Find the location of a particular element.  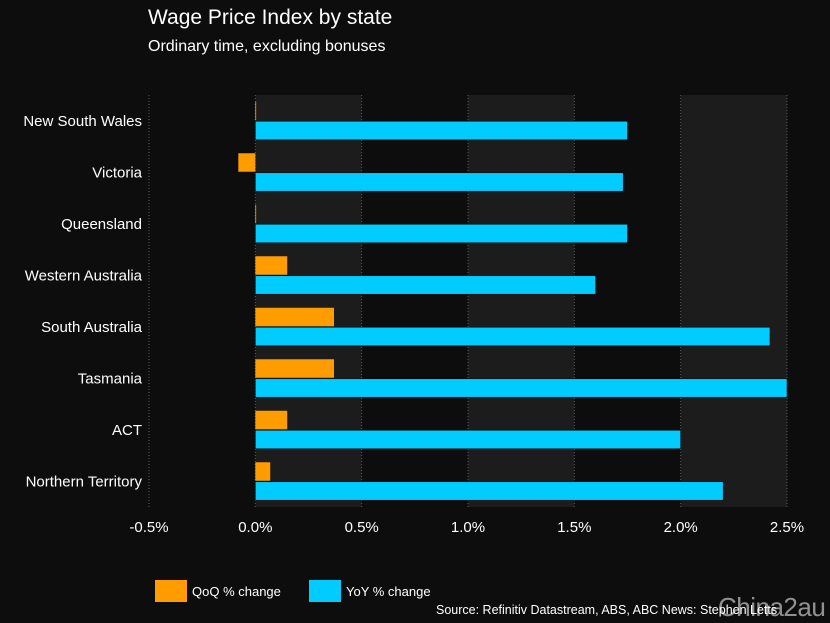

x-tick-label: 0.5% is located at coordinates (362, 527).